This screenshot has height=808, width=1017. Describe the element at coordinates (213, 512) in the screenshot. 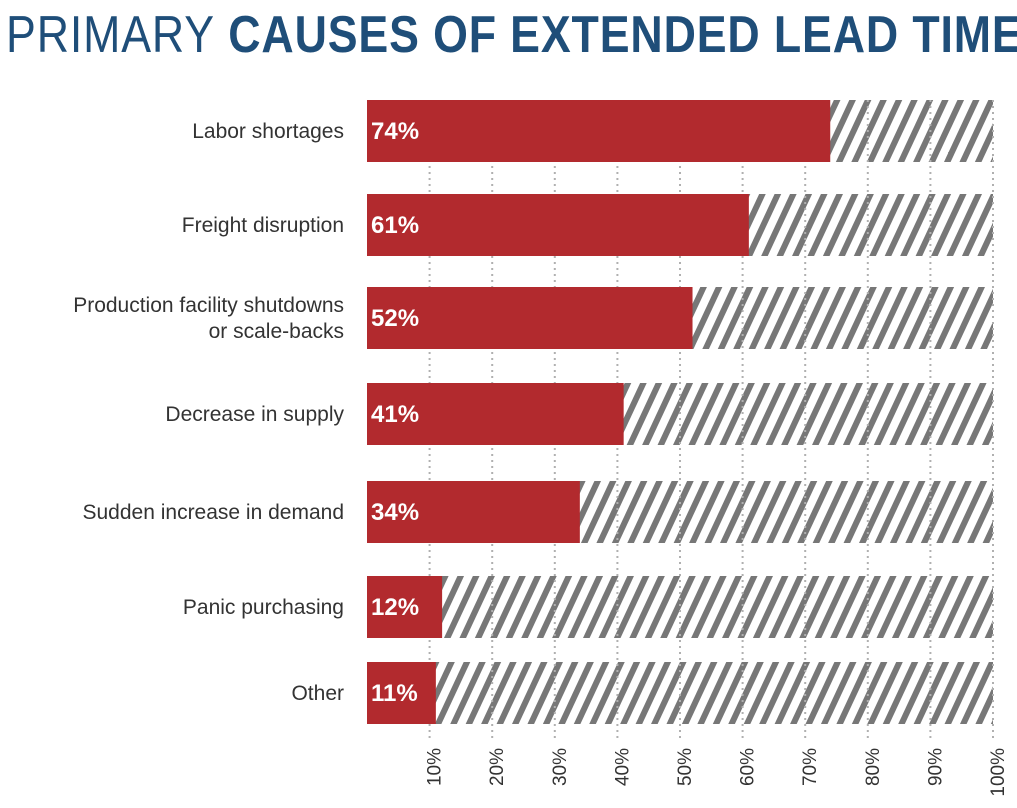

I see `category-label-4: Sudden increase in demand` at that location.